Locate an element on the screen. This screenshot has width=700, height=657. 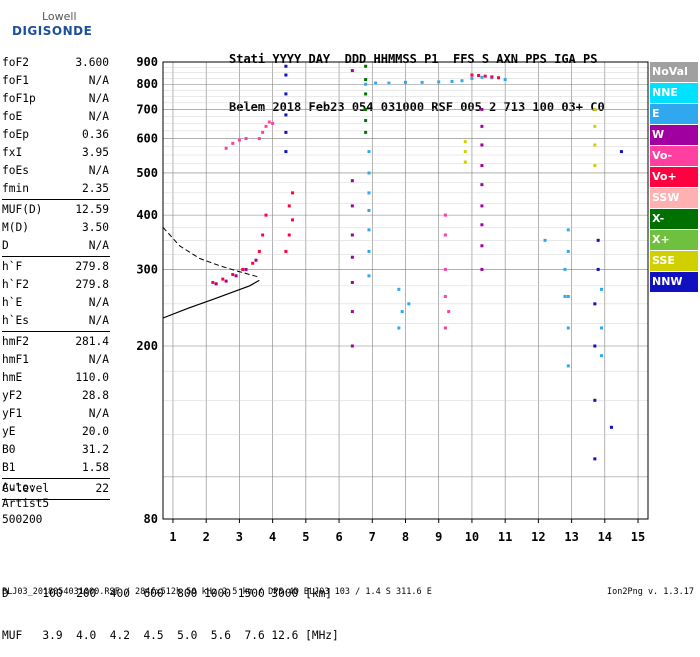
legend-item-ssw: SSW is located at coordinates (674, 198).